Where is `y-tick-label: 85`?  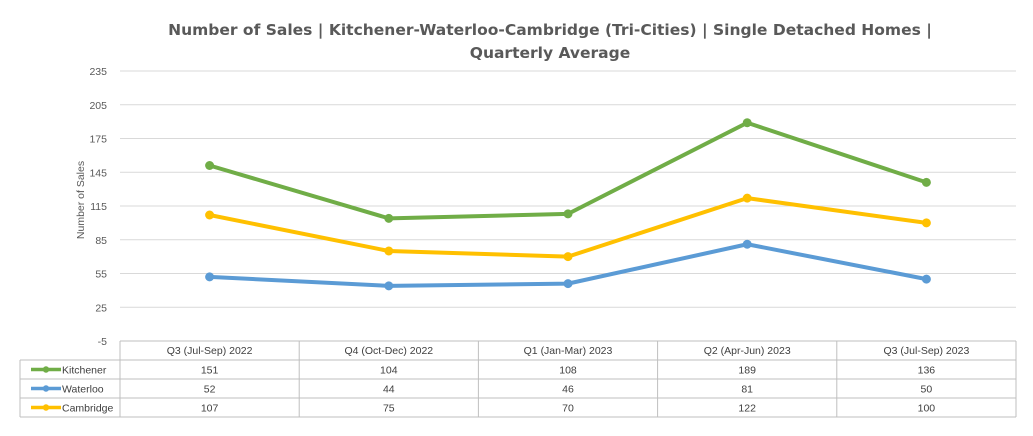 y-tick-label: 85 is located at coordinates (101, 241).